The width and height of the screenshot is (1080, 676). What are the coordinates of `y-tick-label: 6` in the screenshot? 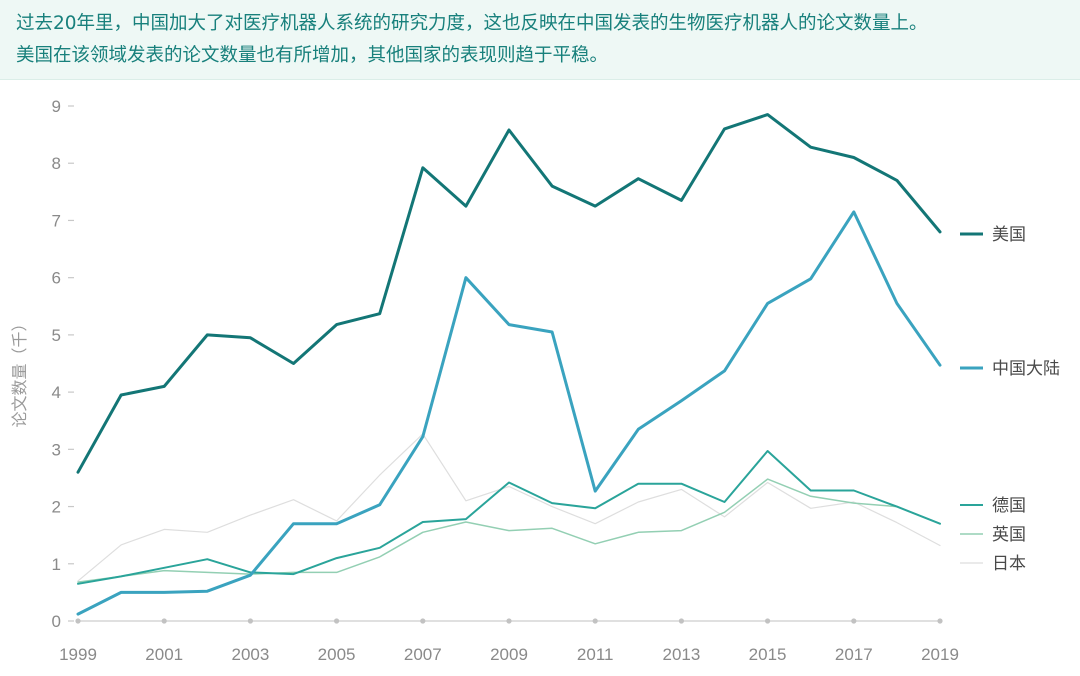 It's located at (56, 278).